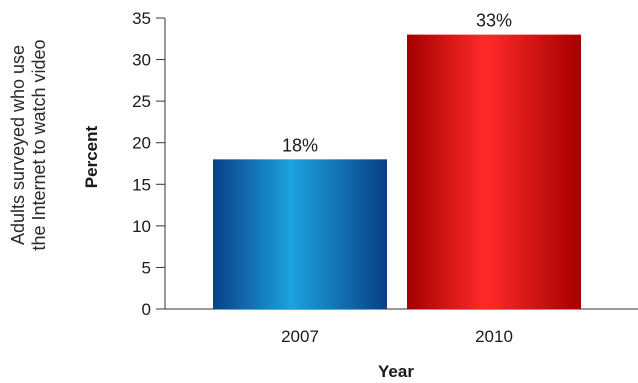  I want to click on y-tick-label: 20, so click(141, 143).